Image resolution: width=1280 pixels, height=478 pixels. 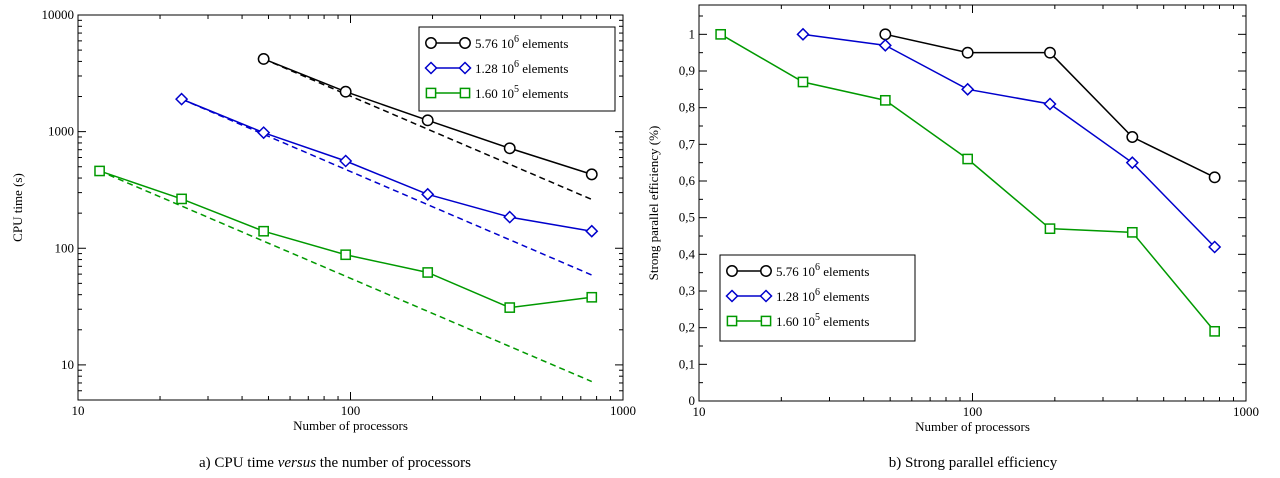 I want to click on y-tick-label: 0,7, so click(x=687, y=143).